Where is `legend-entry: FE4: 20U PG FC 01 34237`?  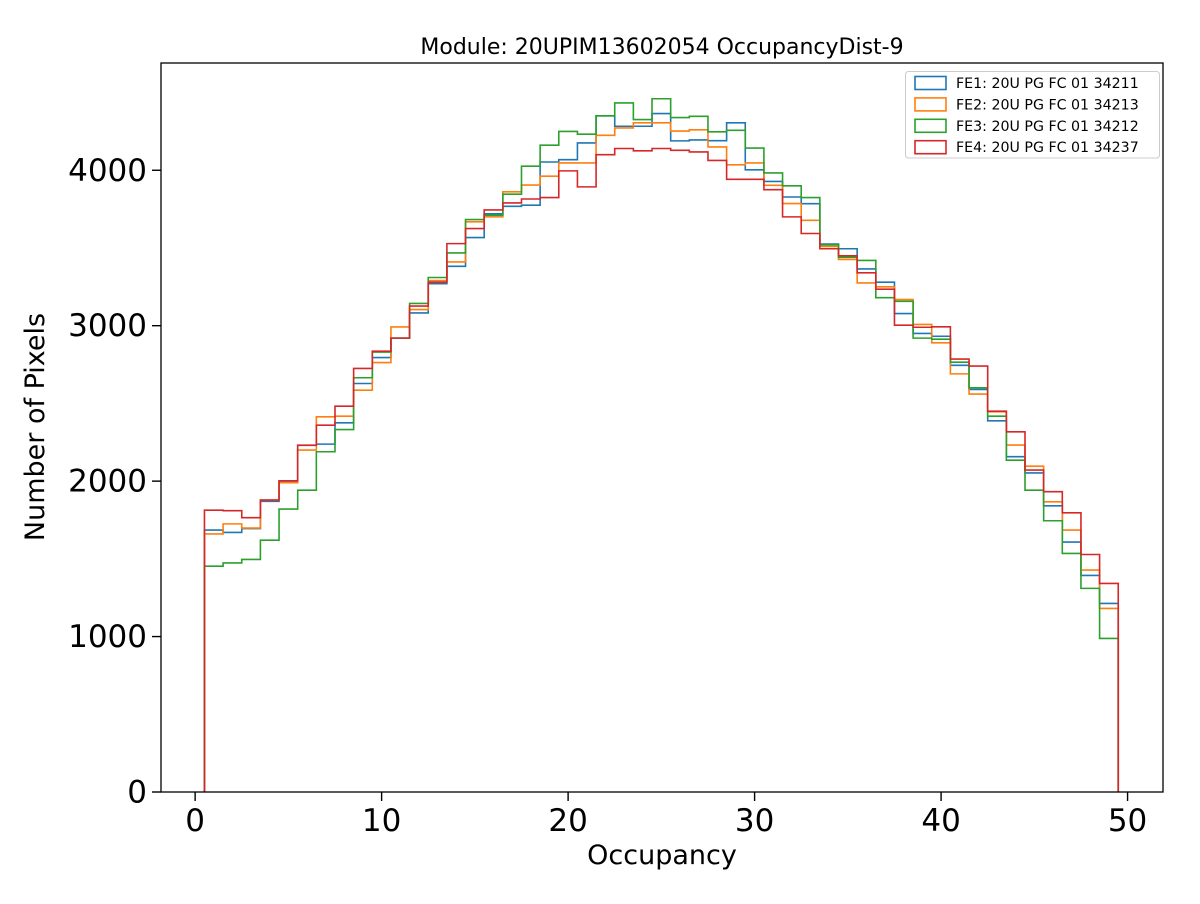
legend-entry: FE4: 20U PG FC 01 34237 is located at coordinates (1026, 147).